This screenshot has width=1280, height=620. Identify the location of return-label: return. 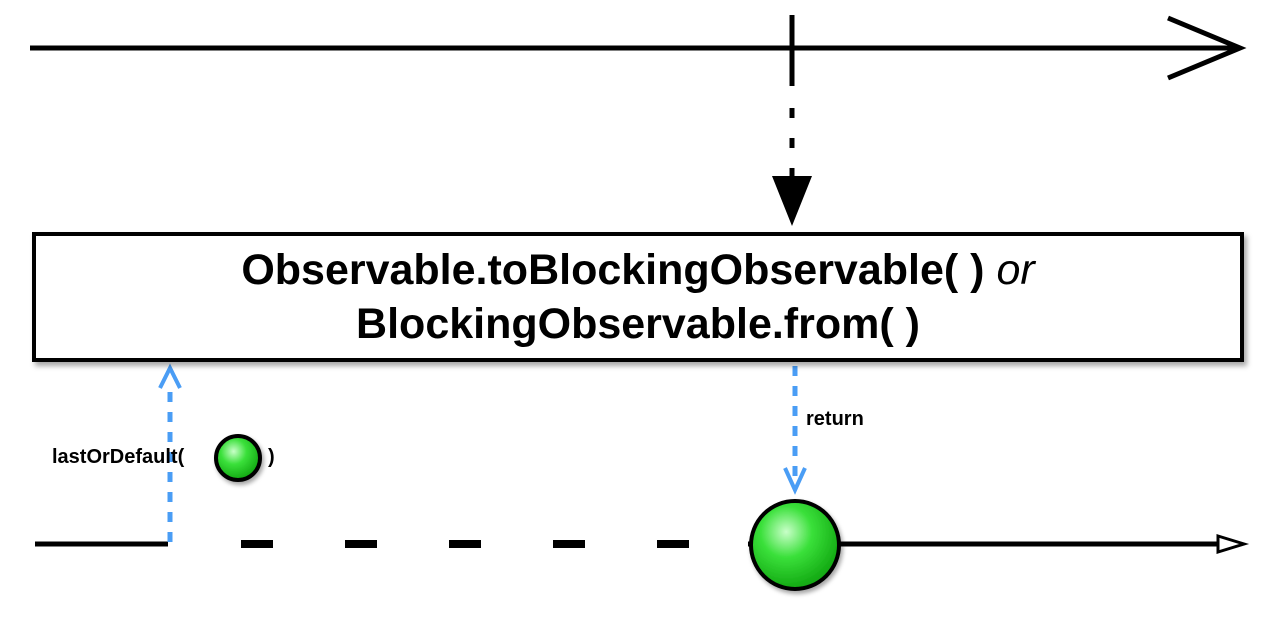
(835, 419).